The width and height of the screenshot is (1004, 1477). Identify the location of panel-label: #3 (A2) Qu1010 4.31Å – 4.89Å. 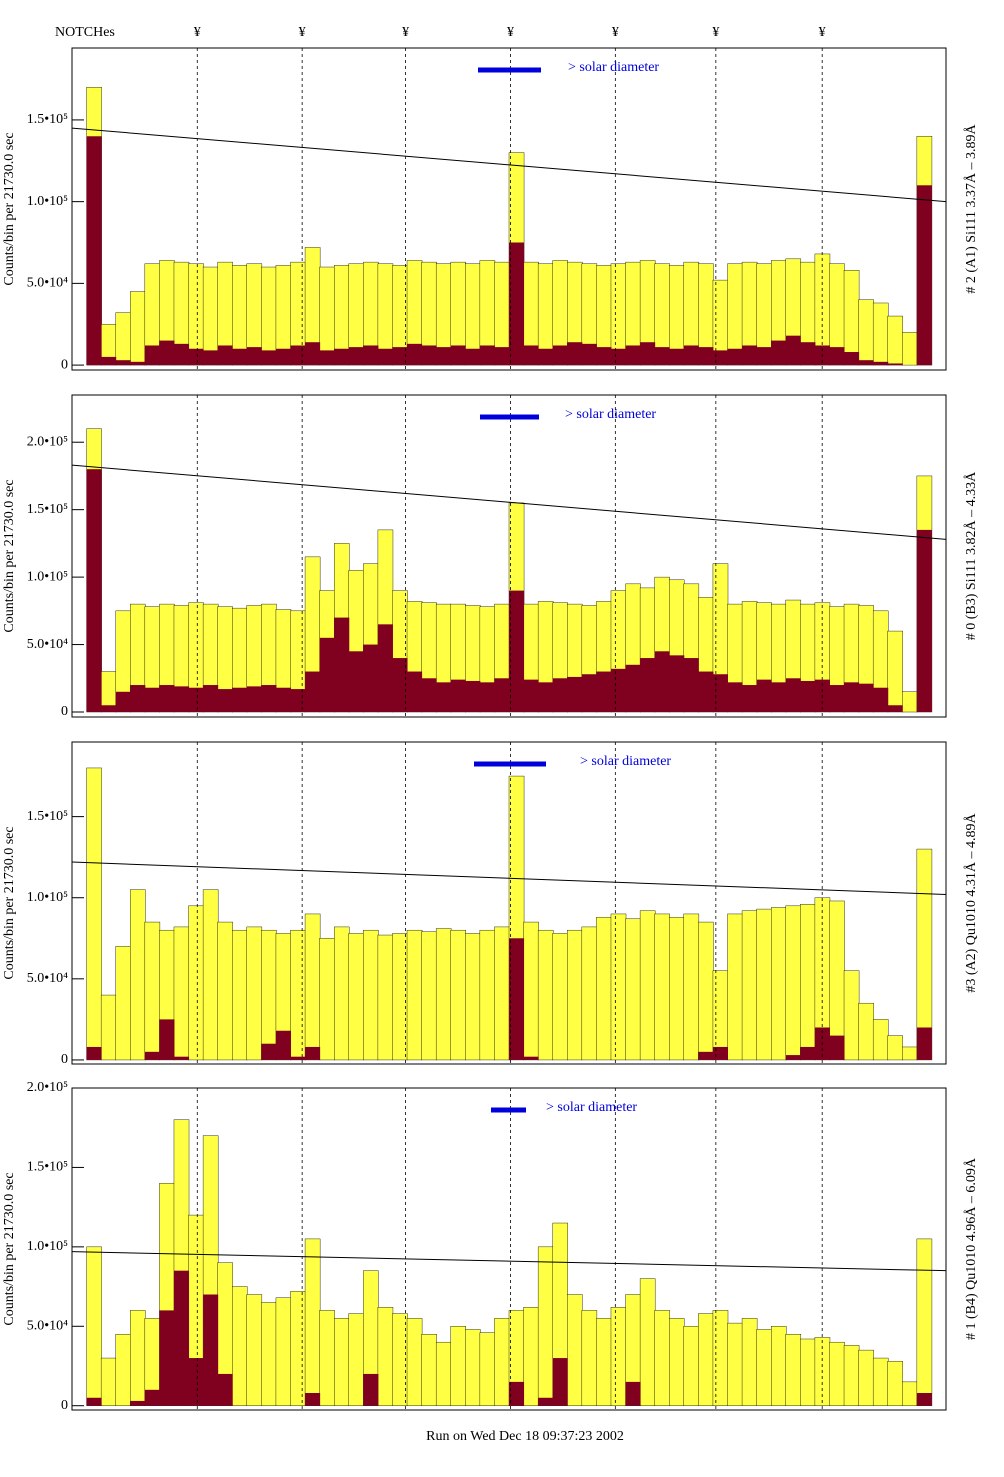
(971, 902).